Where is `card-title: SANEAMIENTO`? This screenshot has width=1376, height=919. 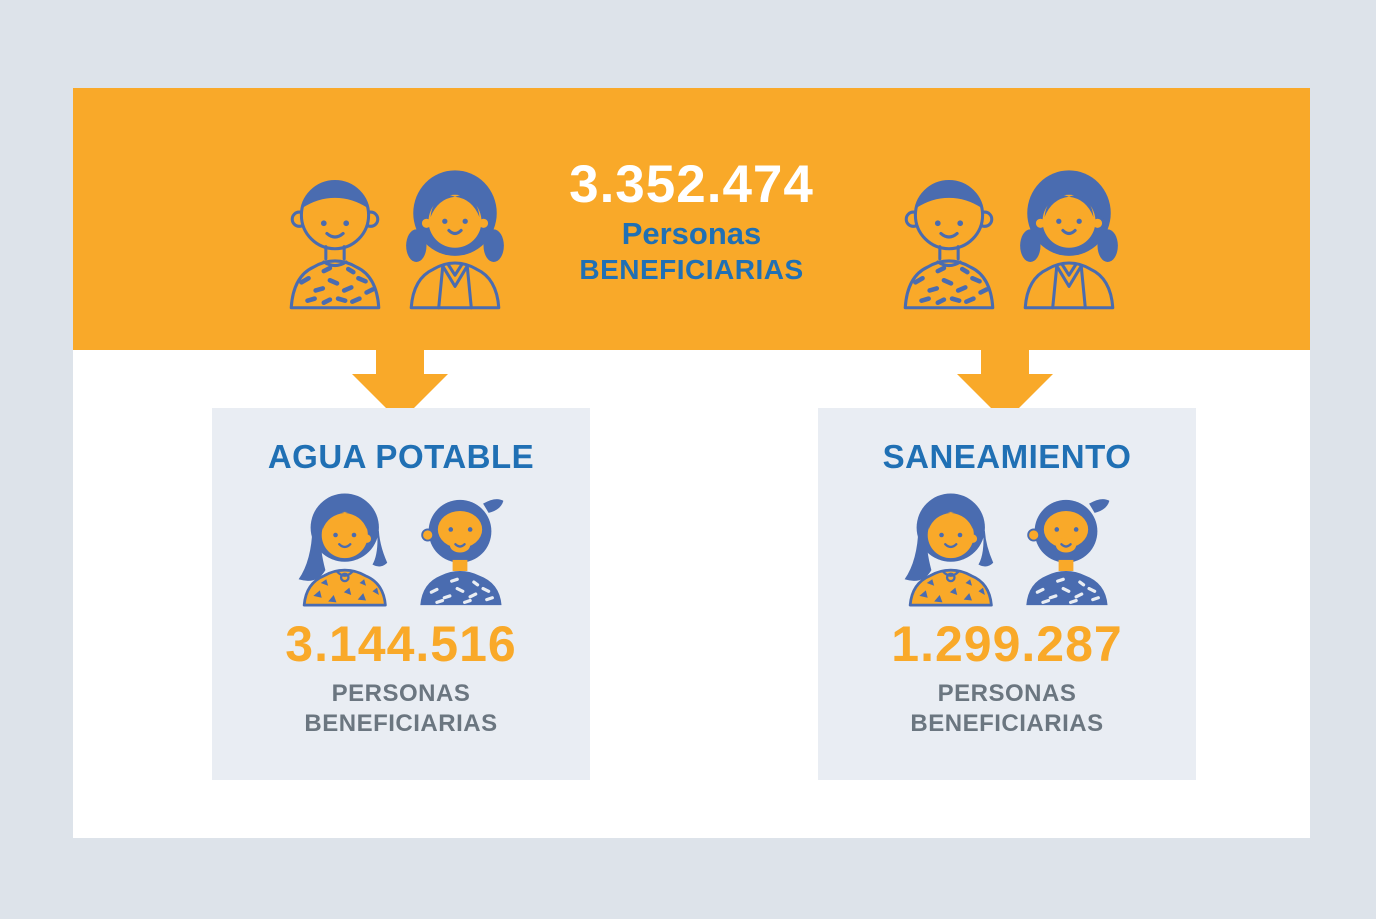 card-title: SANEAMIENTO is located at coordinates (1007, 456).